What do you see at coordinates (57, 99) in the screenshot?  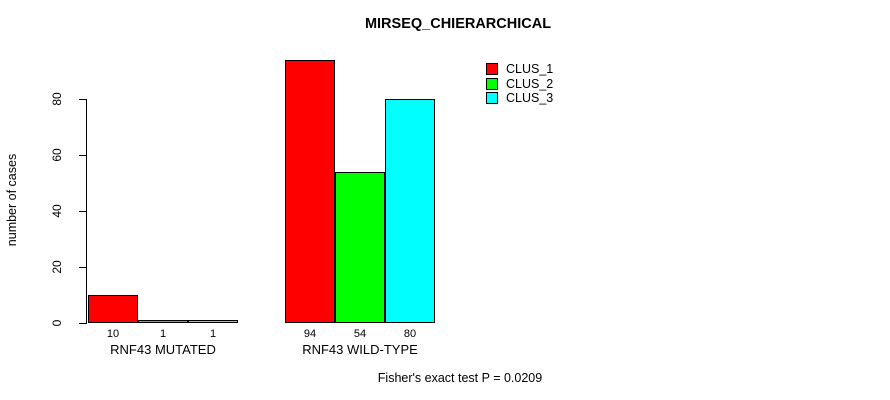 I see `y-tick-label: 80` at bounding box center [57, 99].